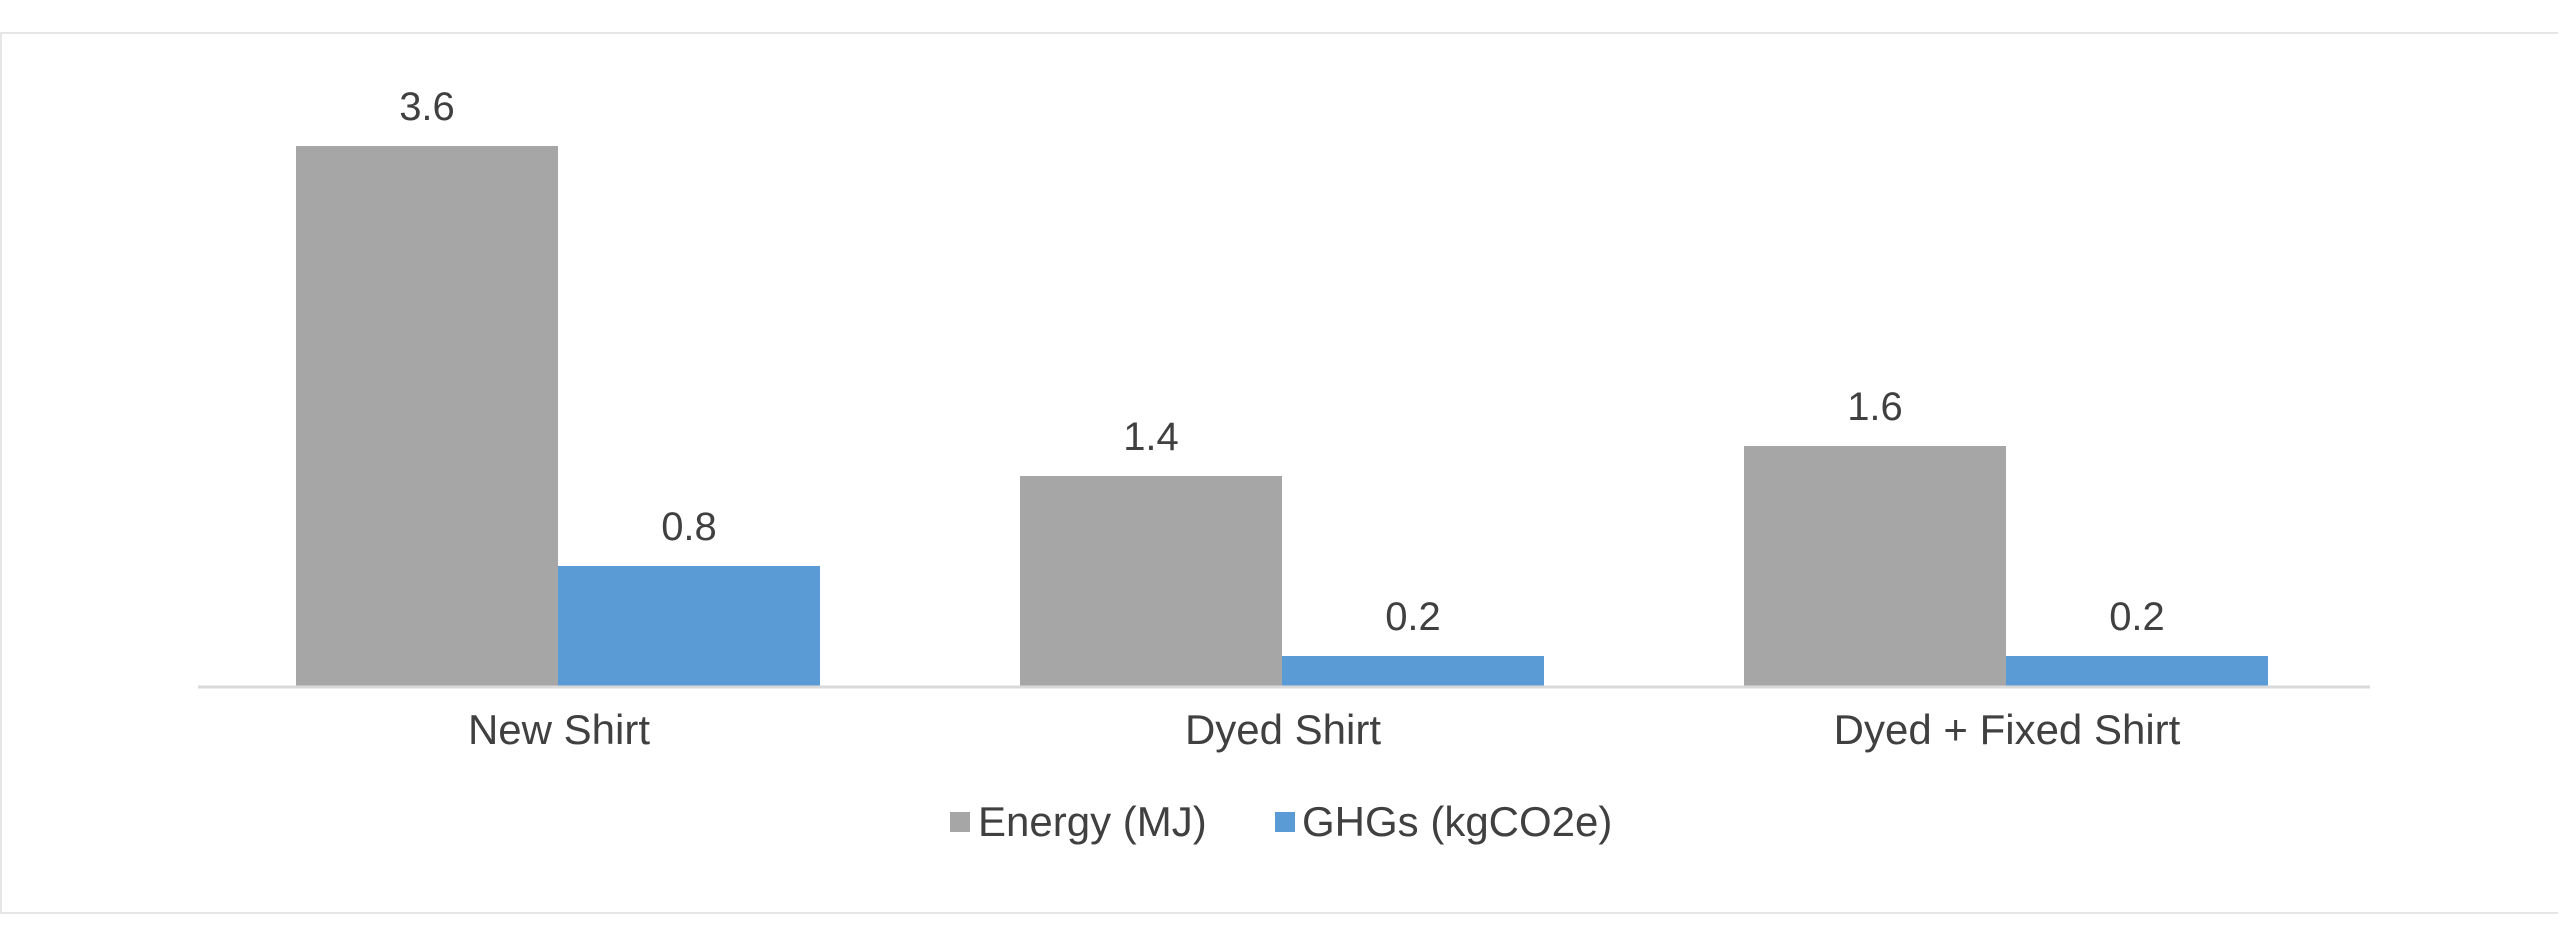  I want to click on data-label-dyed-shirt-ghgs-kgco2e: 0.2, so click(1413, 617).